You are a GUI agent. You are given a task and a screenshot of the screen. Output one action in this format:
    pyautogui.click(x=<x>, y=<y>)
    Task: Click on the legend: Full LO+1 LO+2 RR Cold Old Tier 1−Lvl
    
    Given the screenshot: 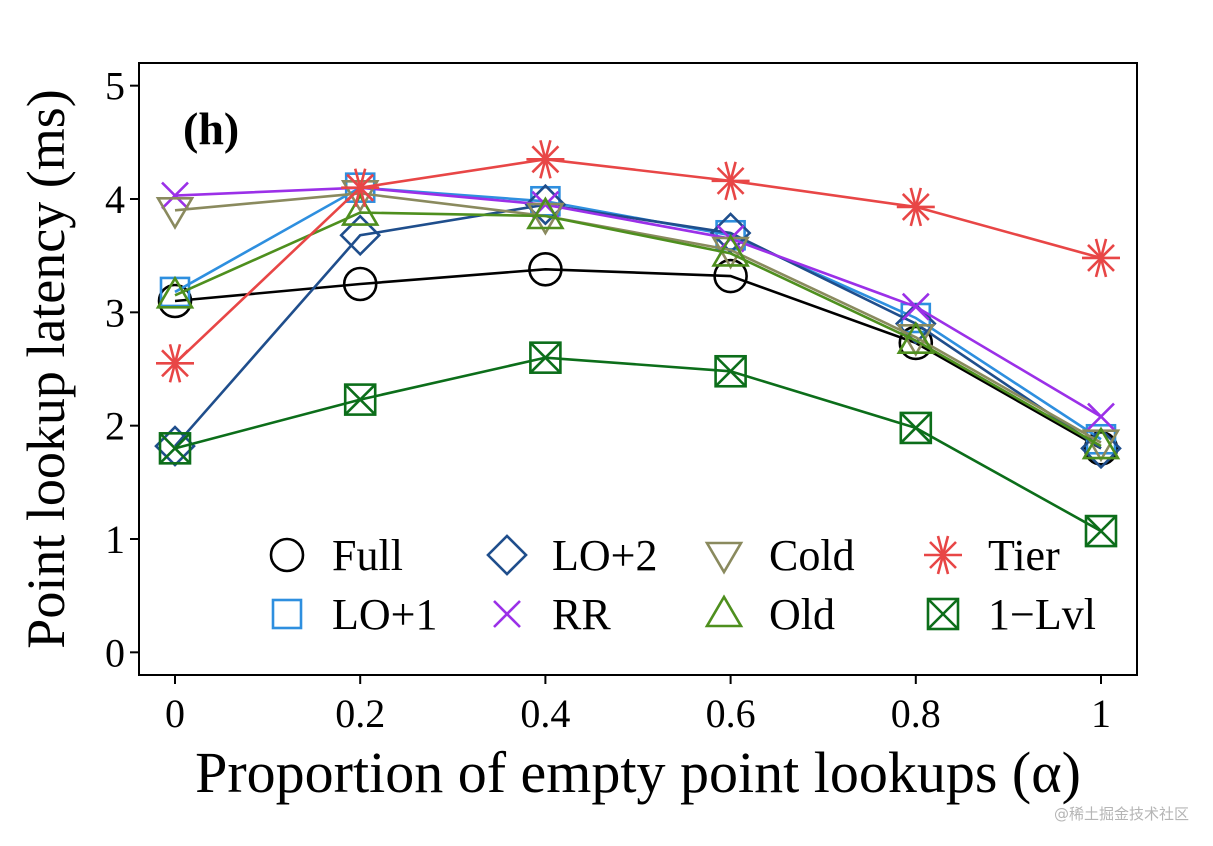 What is the action you would take?
    pyautogui.click(x=682, y=585)
    